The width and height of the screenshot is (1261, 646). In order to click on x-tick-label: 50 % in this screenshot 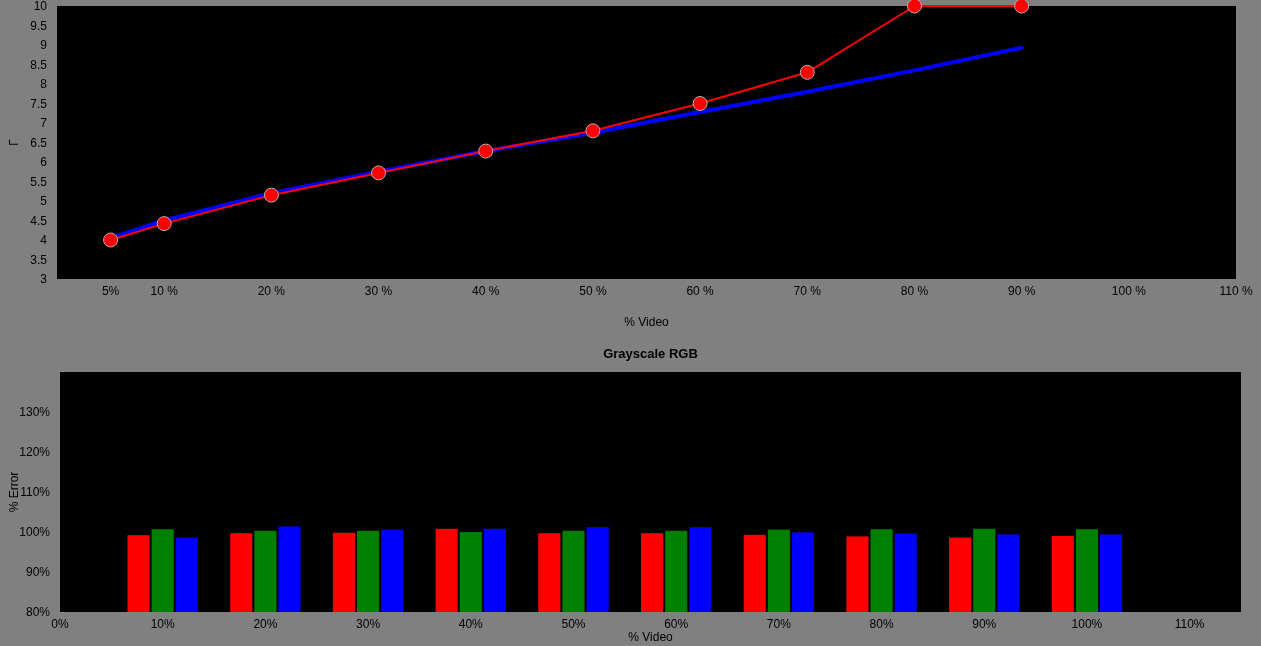, I will do `click(593, 291)`.